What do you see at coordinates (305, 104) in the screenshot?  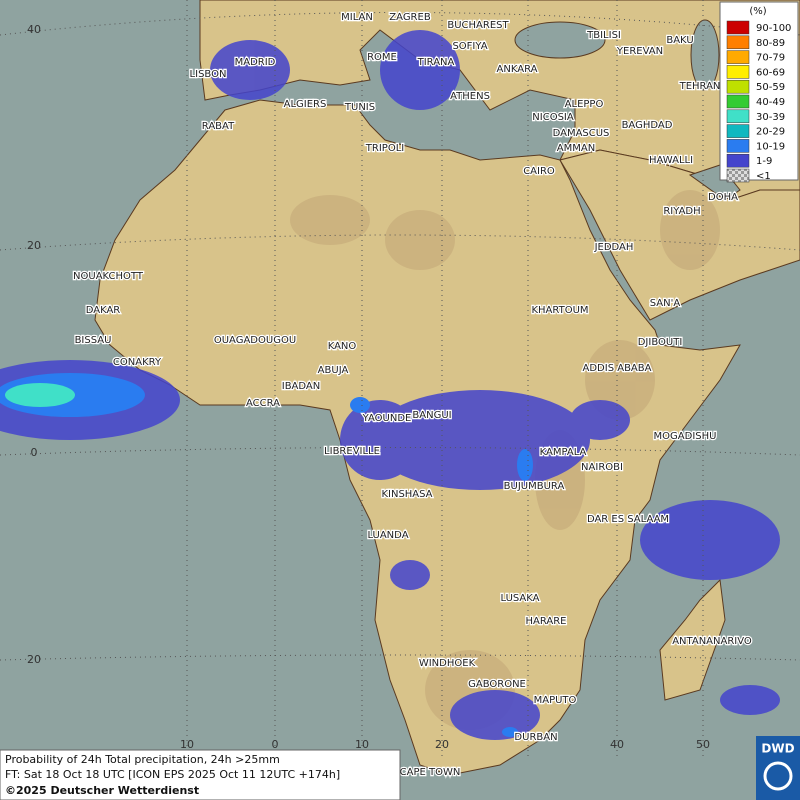 I see `city-label: ALGIERS` at bounding box center [305, 104].